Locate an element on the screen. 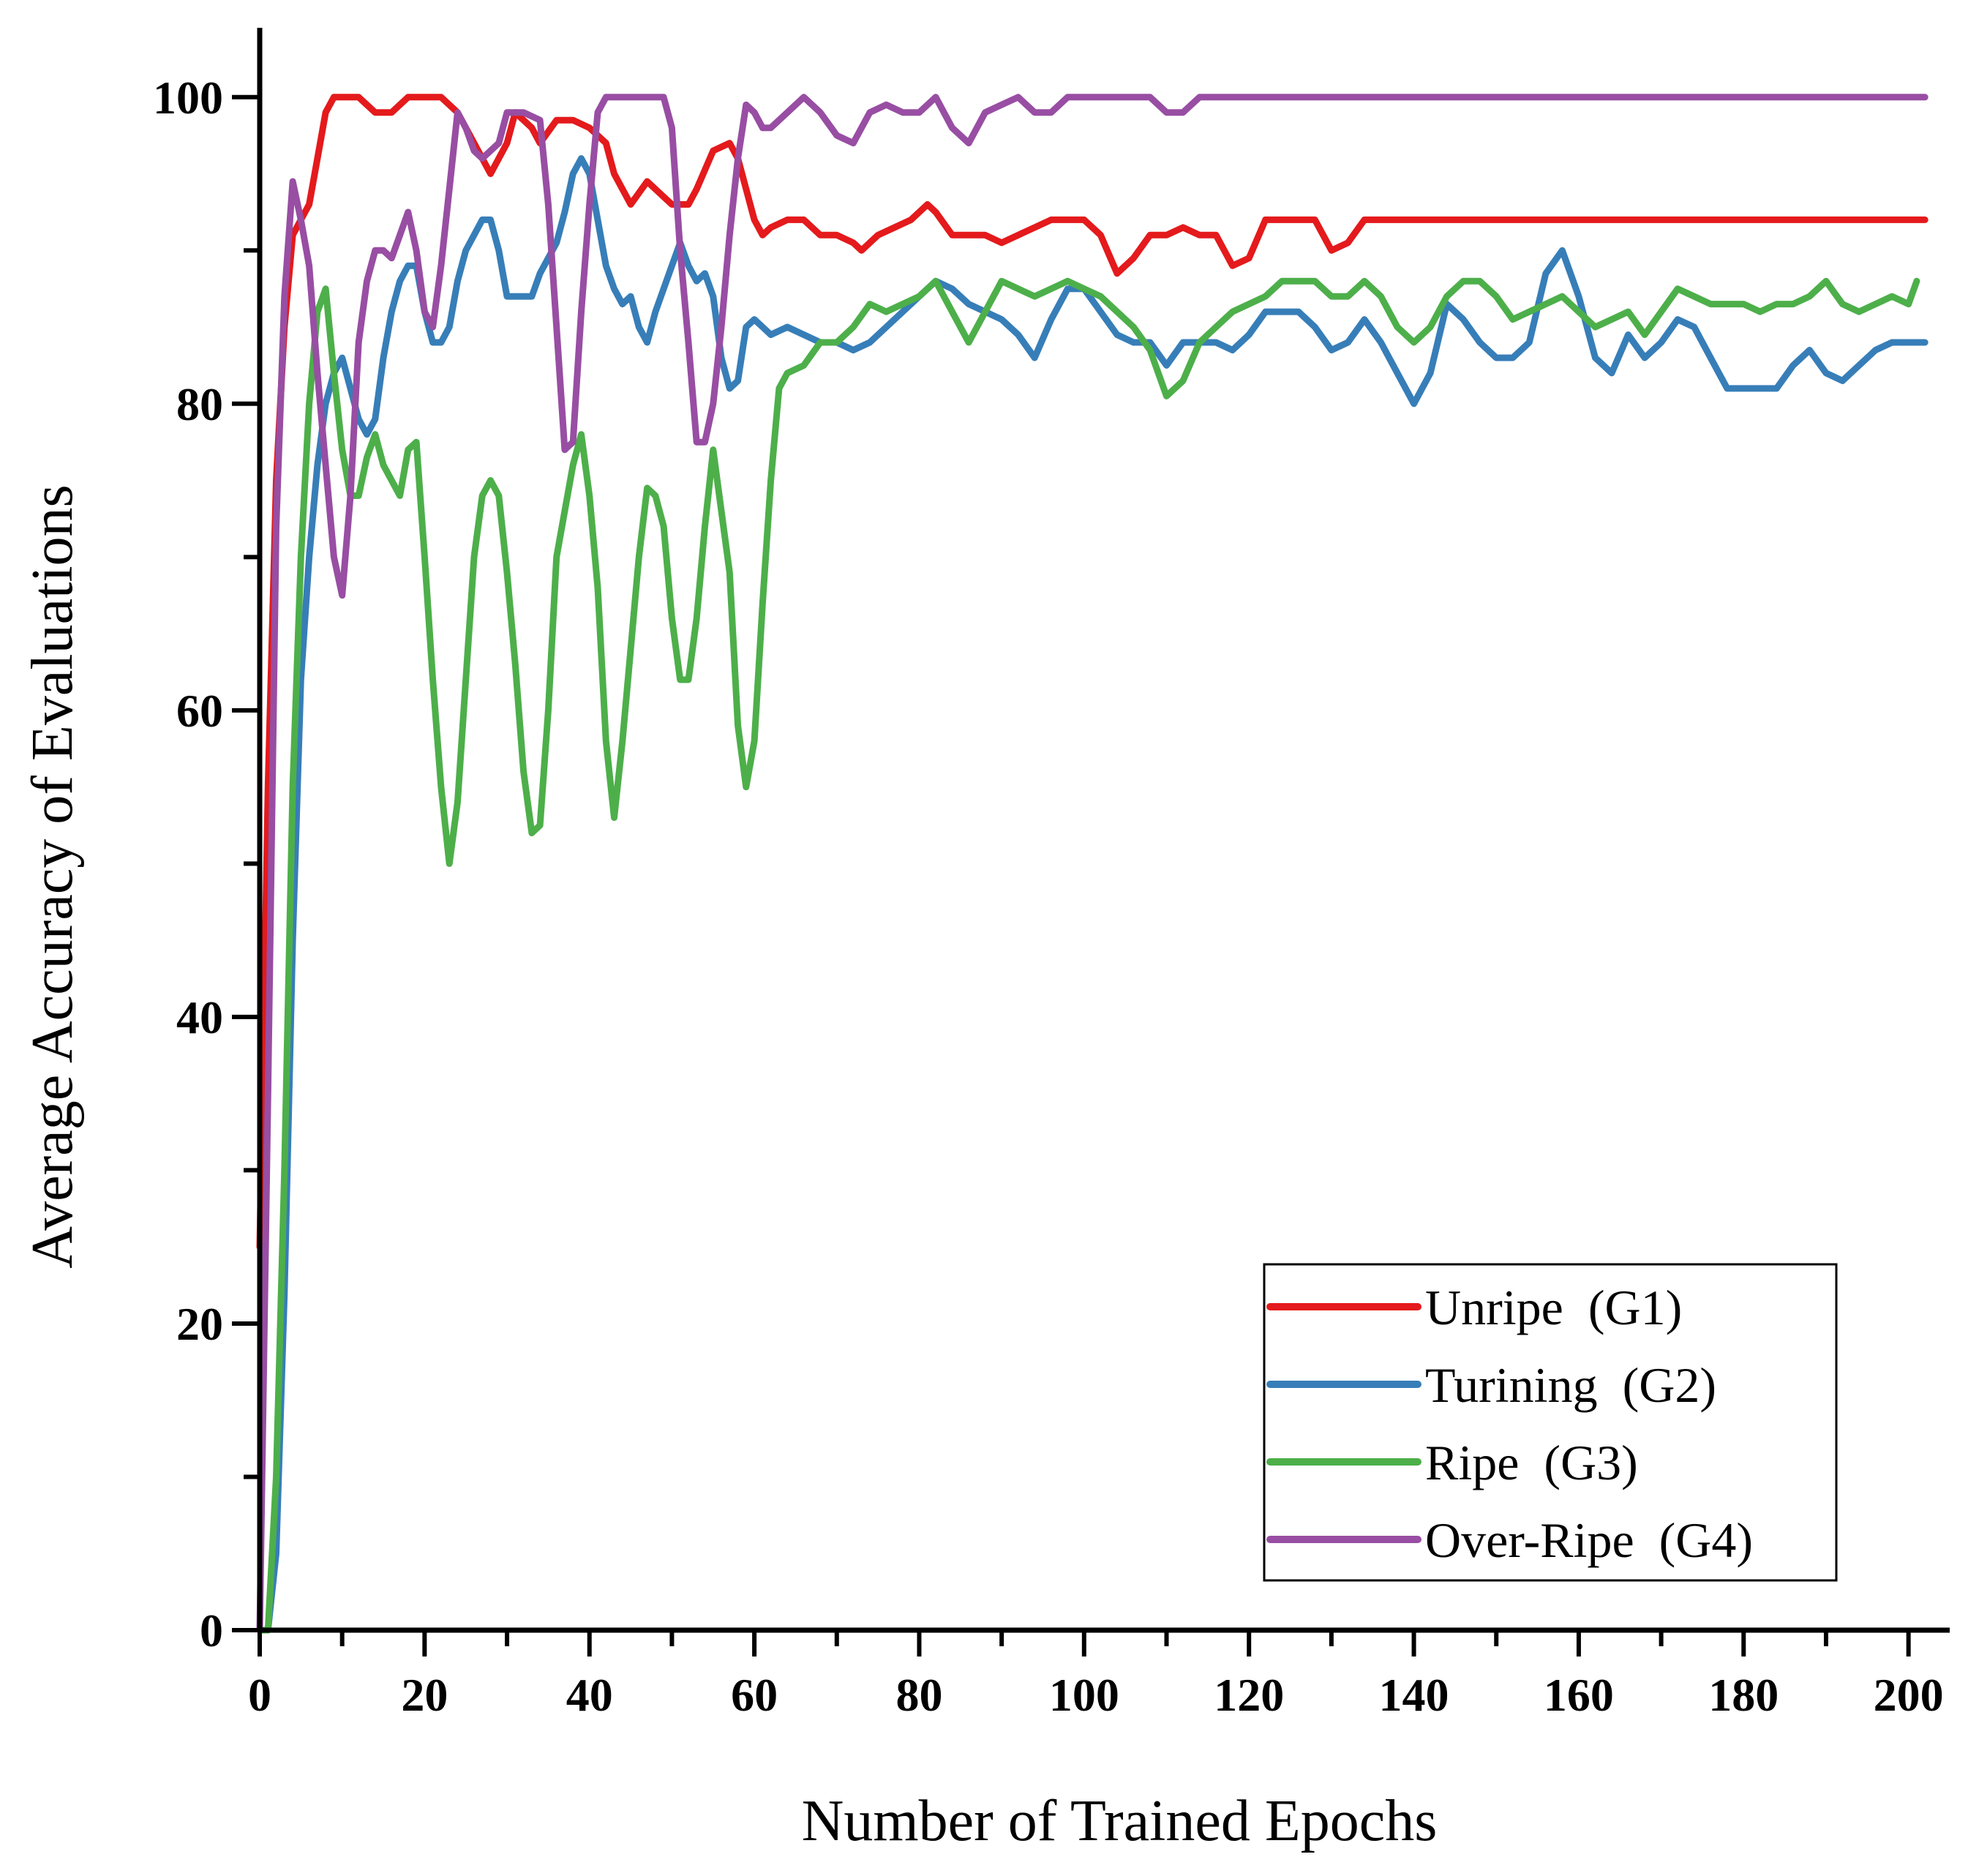 This screenshot has height=1876, width=1968. y-tick-label: 0 is located at coordinates (212, 1630).